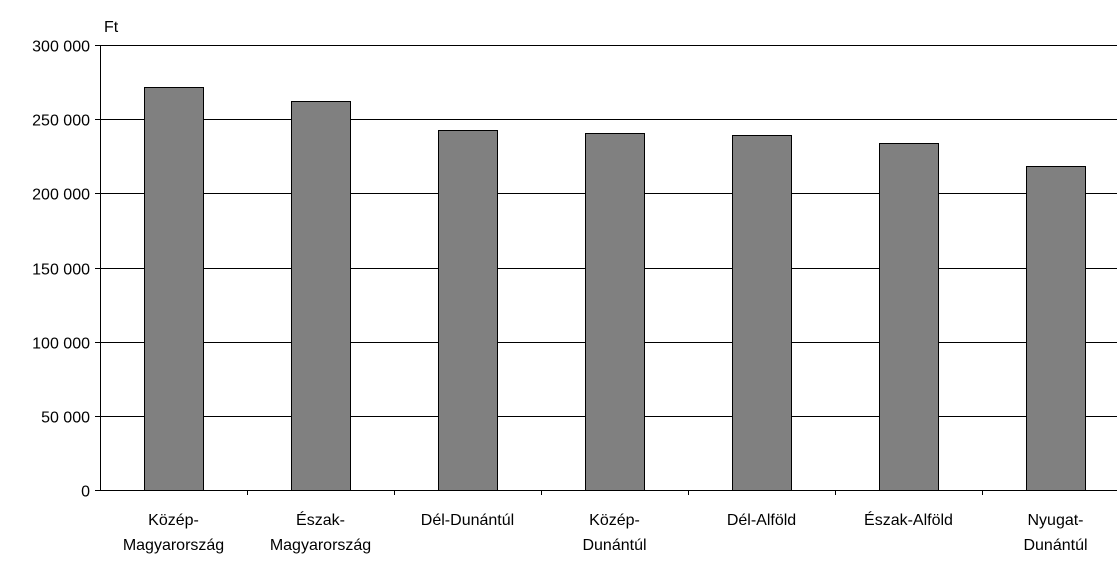  What do you see at coordinates (111, 27) in the screenshot?
I see `y-axis-unit-label: Ft` at bounding box center [111, 27].